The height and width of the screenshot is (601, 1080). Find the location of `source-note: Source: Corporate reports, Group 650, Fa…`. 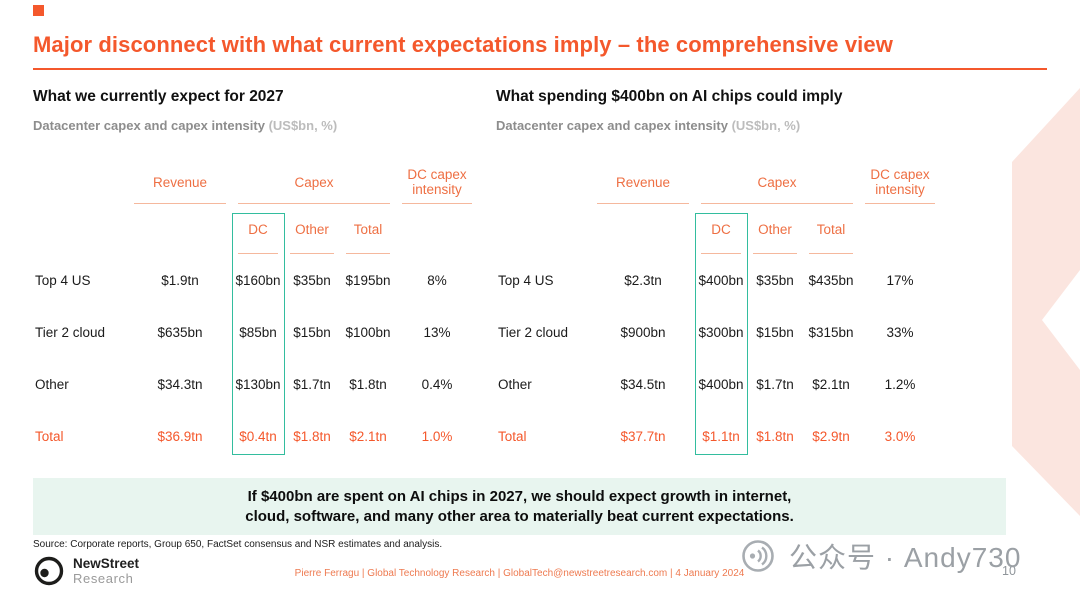

source-note: Source: Corporate reports, Group 650, Fa… is located at coordinates (238, 544).